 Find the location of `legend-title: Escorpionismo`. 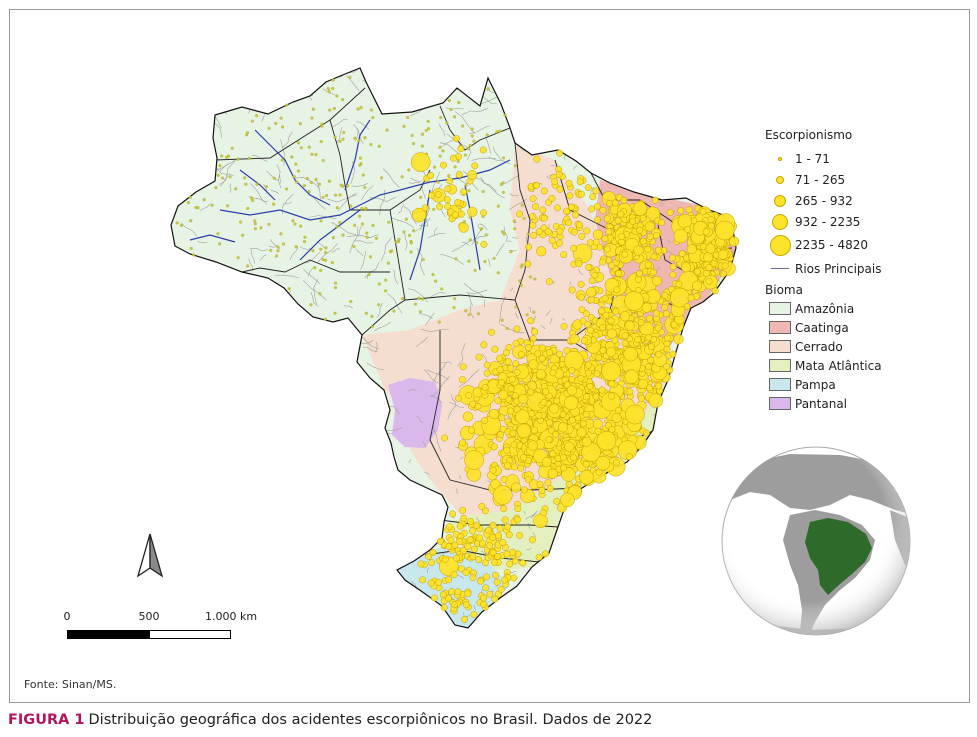

legend-title: Escorpionismo is located at coordinates (809, 135).